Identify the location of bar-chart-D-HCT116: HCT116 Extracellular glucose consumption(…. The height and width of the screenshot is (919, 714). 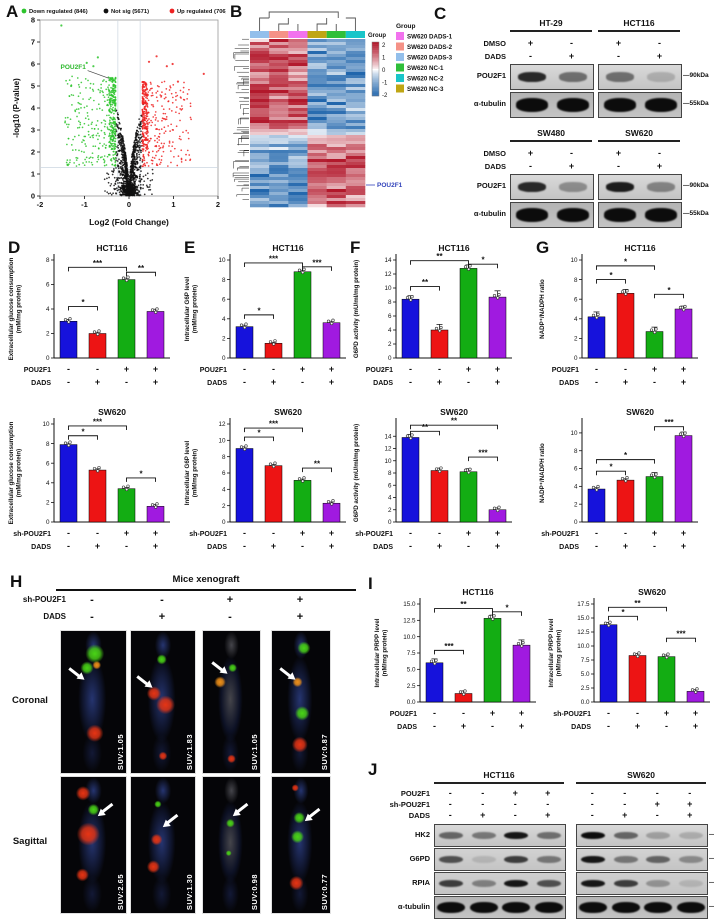
(89, 315).